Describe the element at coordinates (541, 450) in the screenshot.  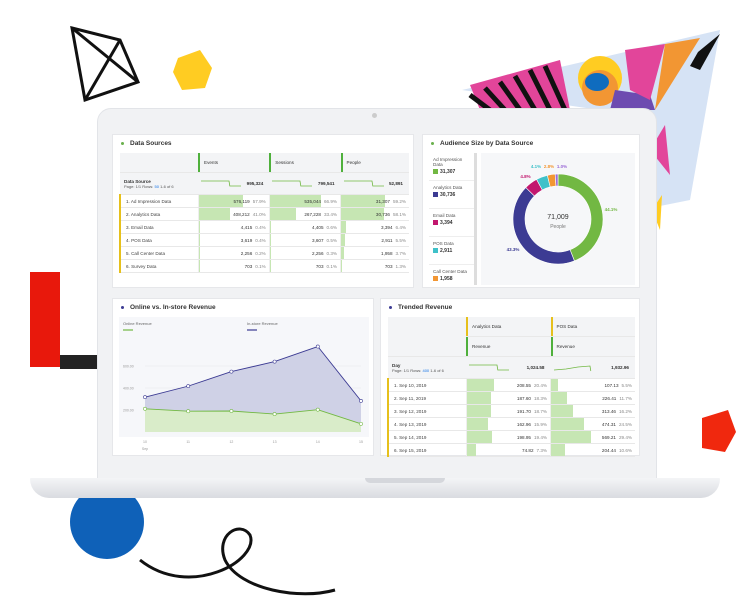
I see `cell-percent: 7.3%` at that location.